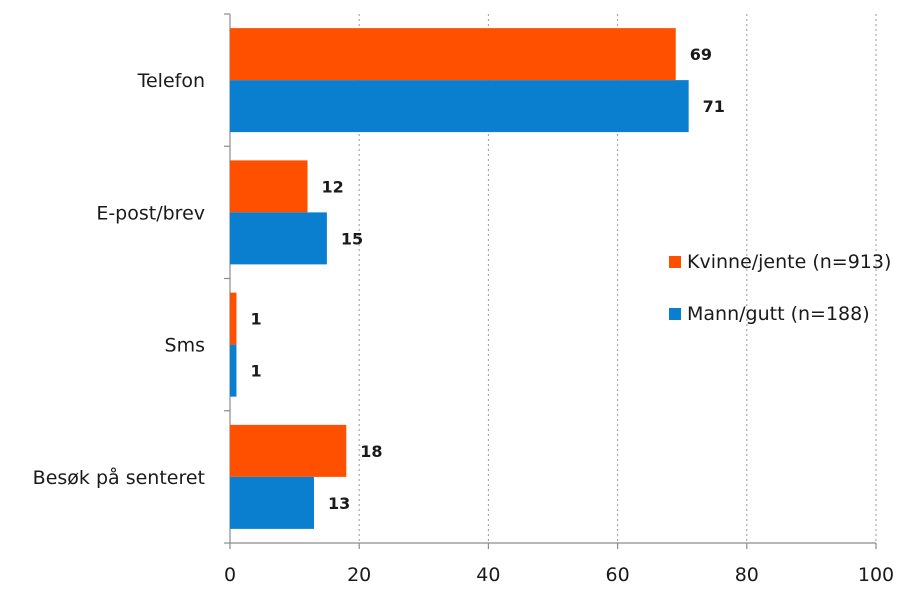 The image size is (923, 589). I want to click on data-label: 69, so click(701, 54).